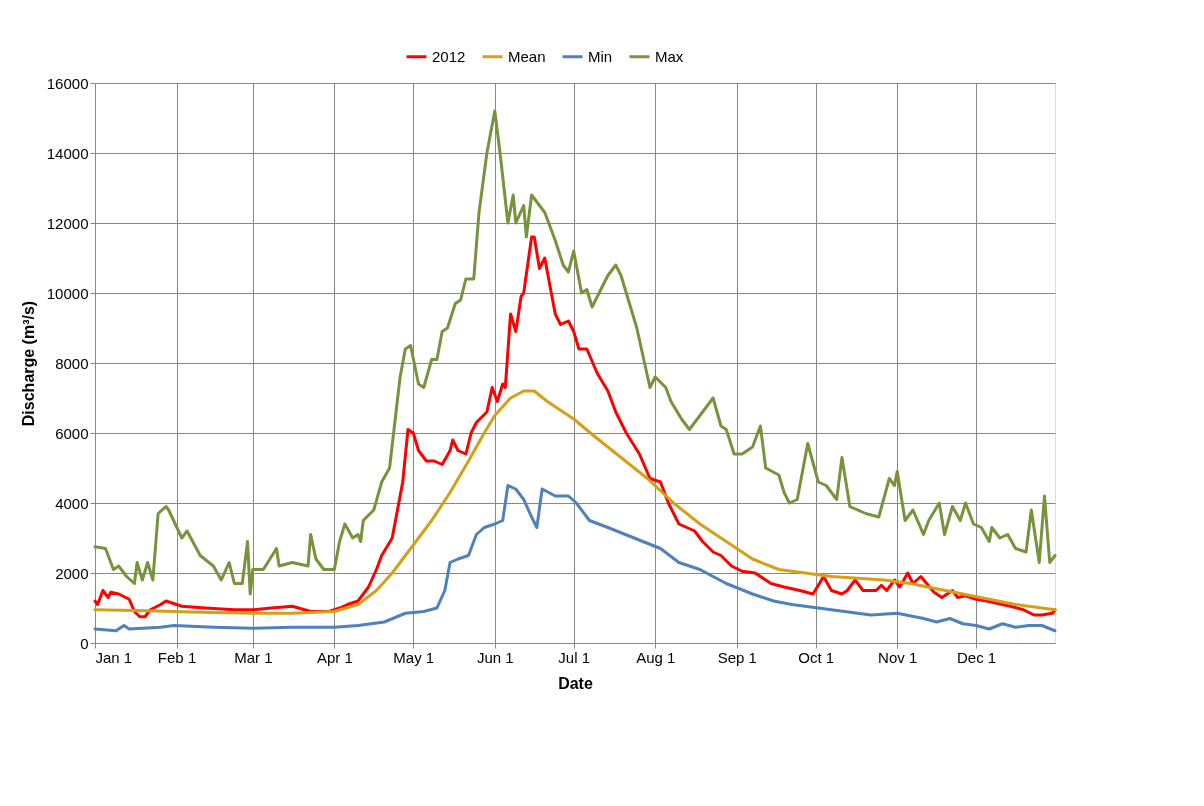  Describe the element at coordinates (253, 657) in the screenshot. I see `x-tick-label: Mar 1` at that location.